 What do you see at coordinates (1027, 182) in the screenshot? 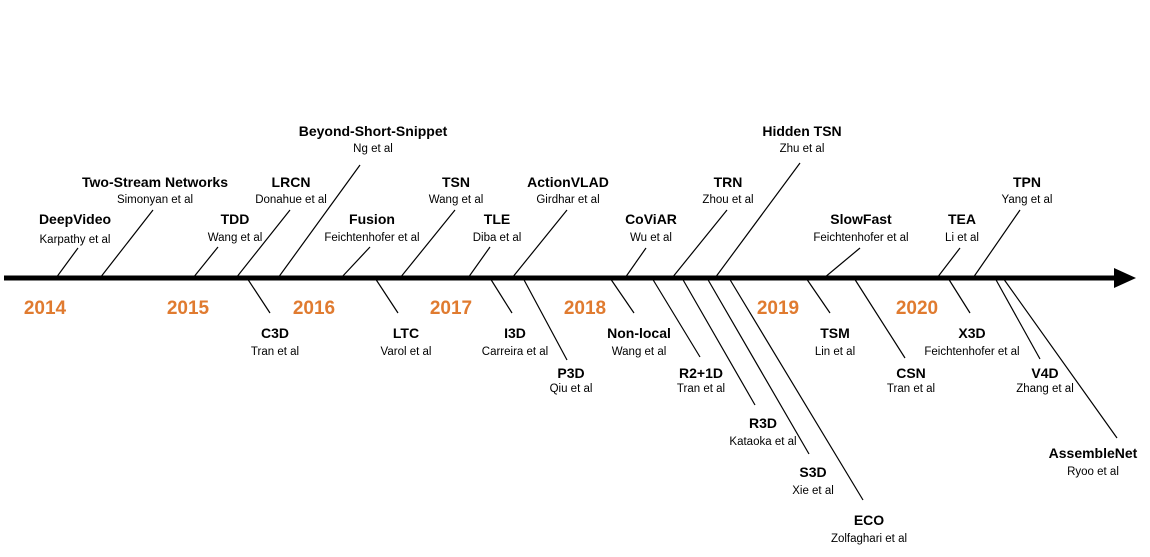
I see `method-name: TPN` at bounding box center [1027, 182].